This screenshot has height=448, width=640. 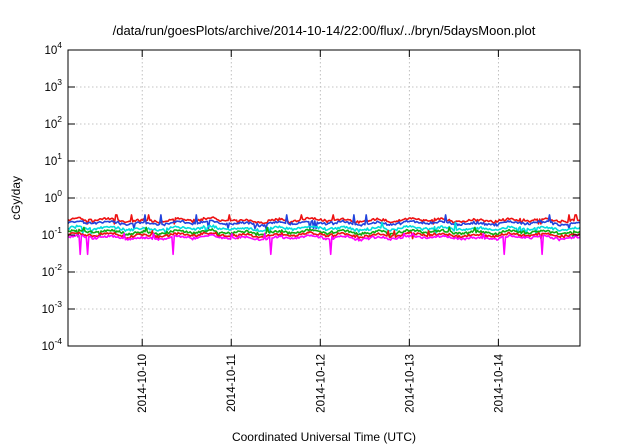 What do you see at coordinates (52, 233) in the screenshot?
I see `y-tick-label: 10⁻¹` at bounding box center [52, 233].